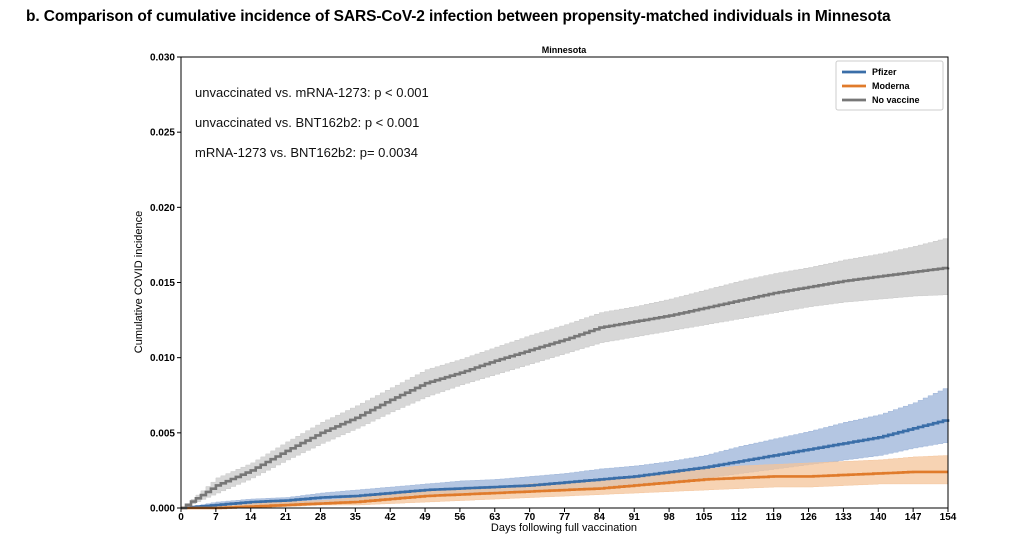 The image size is (1024, 538). I want to click on y-tick-label: 0.020, so click(162, 208).